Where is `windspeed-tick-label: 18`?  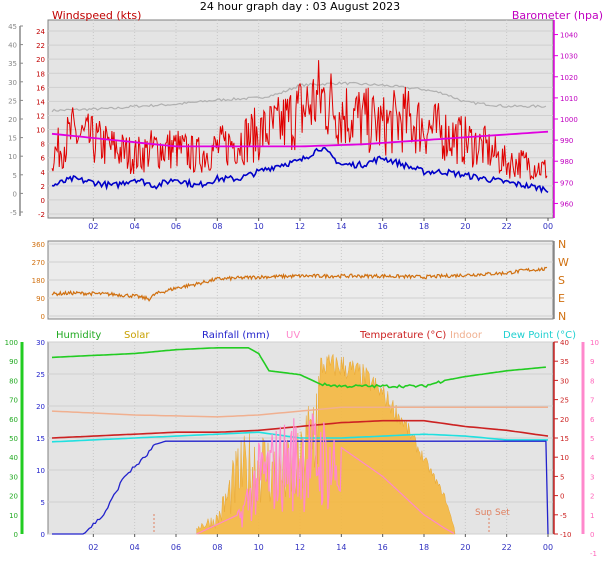
windspeed-tick-label: 18 is located at coordinates (40, 74).